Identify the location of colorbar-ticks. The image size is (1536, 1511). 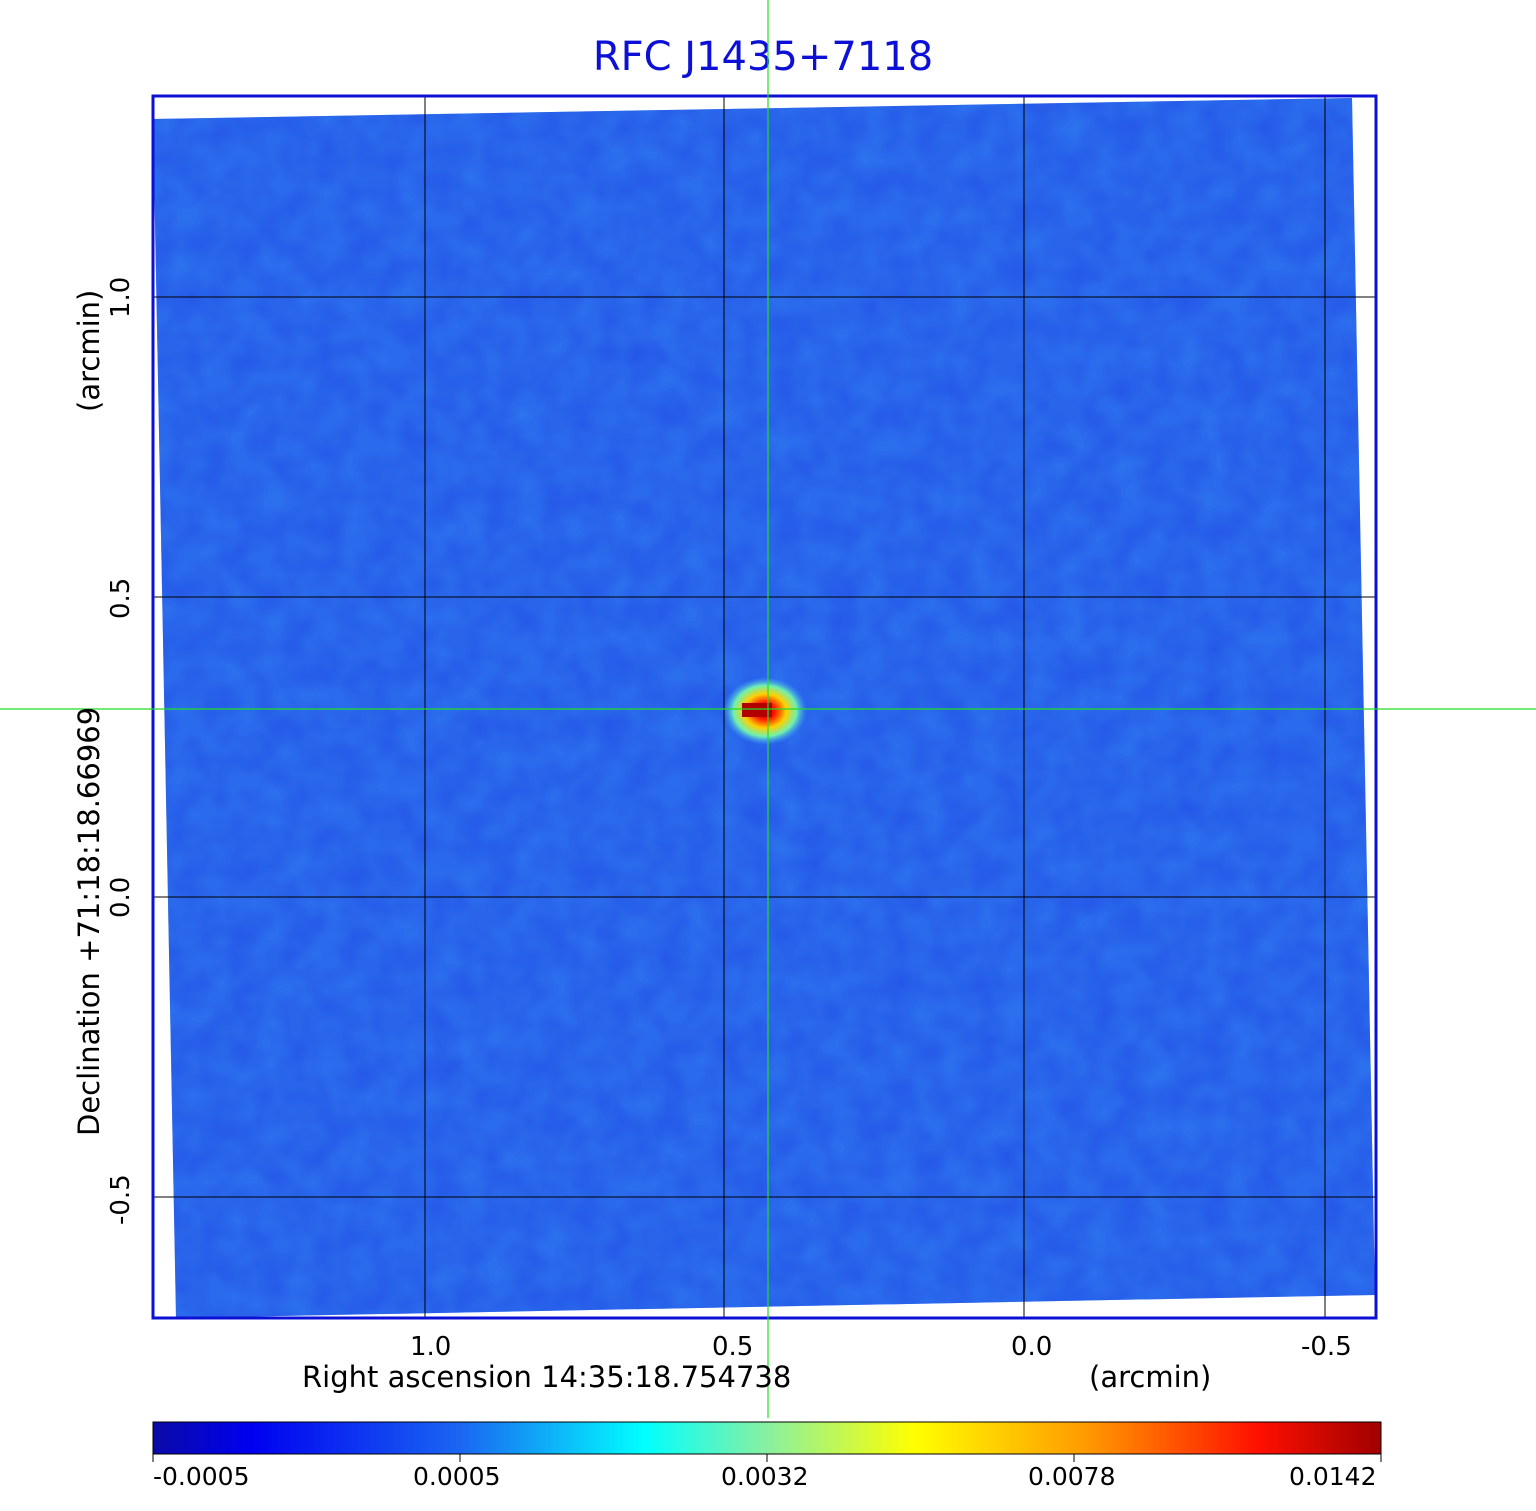
(767, 1458).